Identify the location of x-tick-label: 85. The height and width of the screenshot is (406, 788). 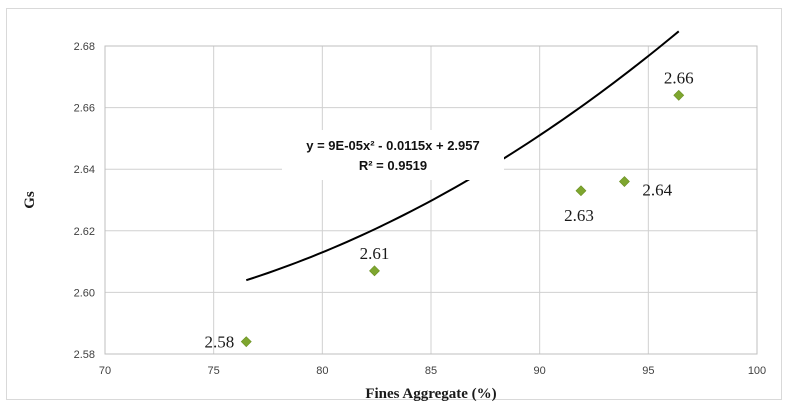
(431, 371).